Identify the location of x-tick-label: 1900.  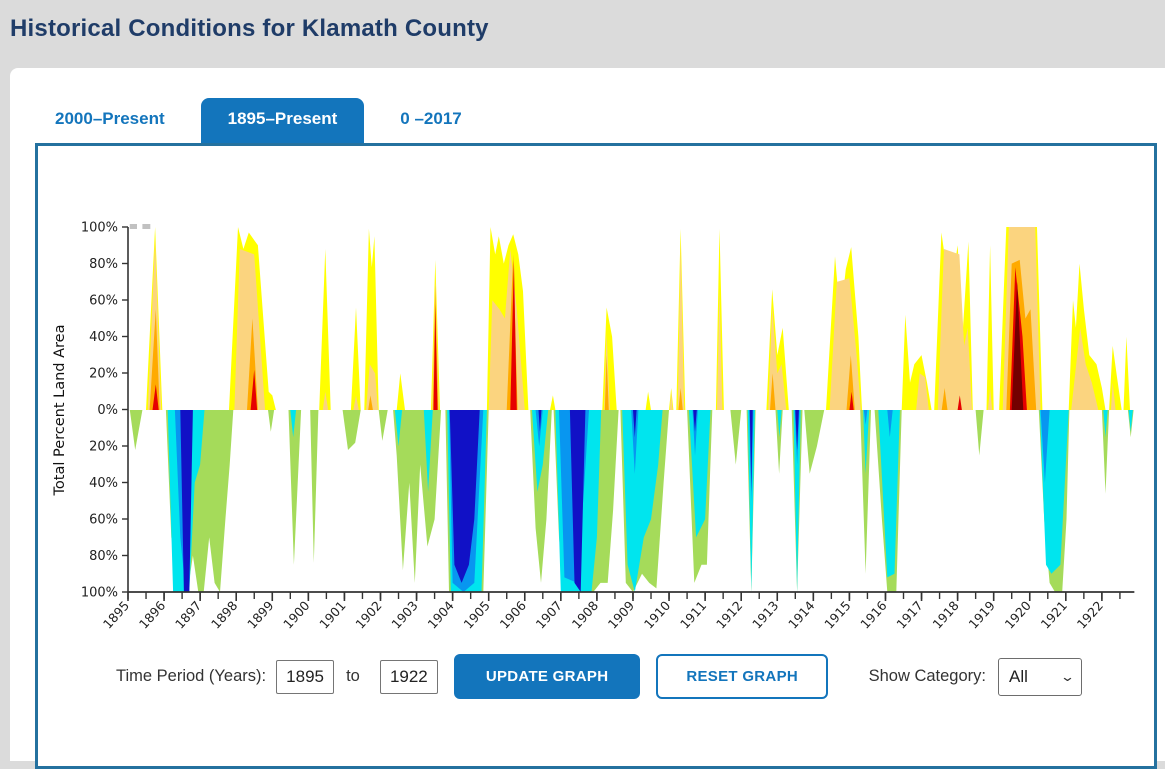
(296, 615).